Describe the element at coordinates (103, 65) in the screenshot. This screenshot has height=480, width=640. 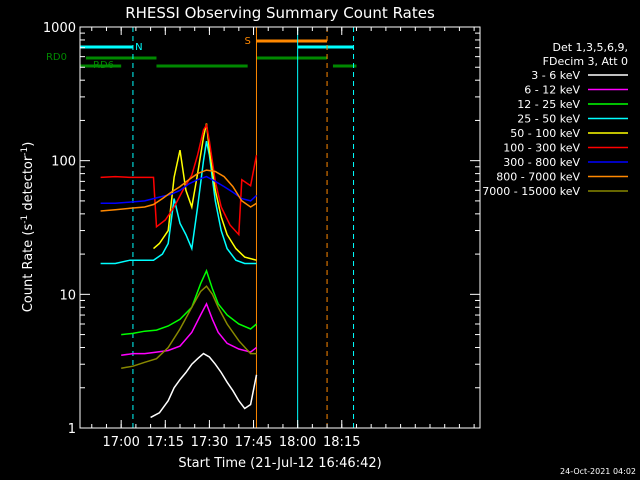
I see `flag-rd6-label: RD6` at that location.